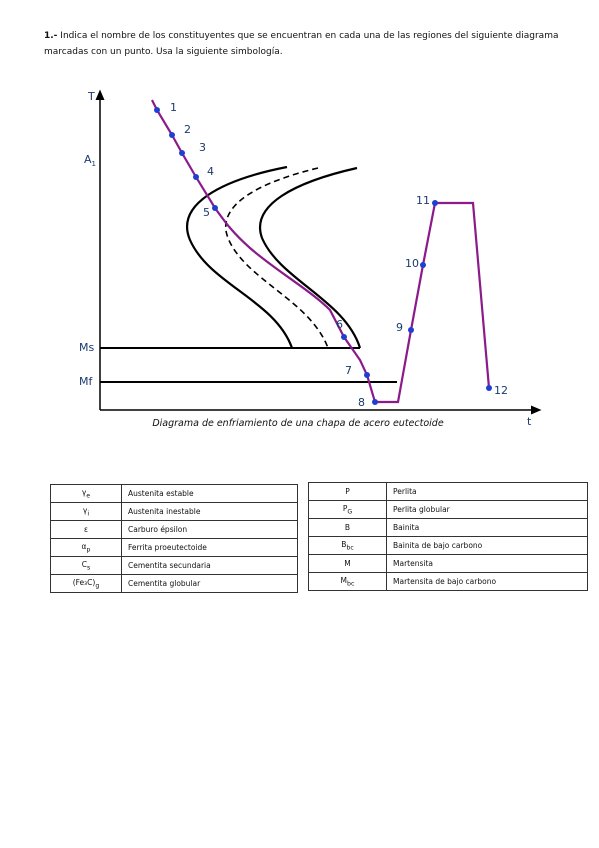 The image size is (599, 848). I want to click on end-curve, so click(310, 257).